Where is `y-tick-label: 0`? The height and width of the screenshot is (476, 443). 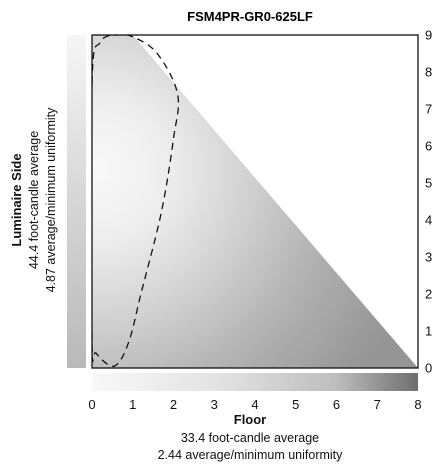 y-tick-label: 0 is located at coordinates (428, 368).